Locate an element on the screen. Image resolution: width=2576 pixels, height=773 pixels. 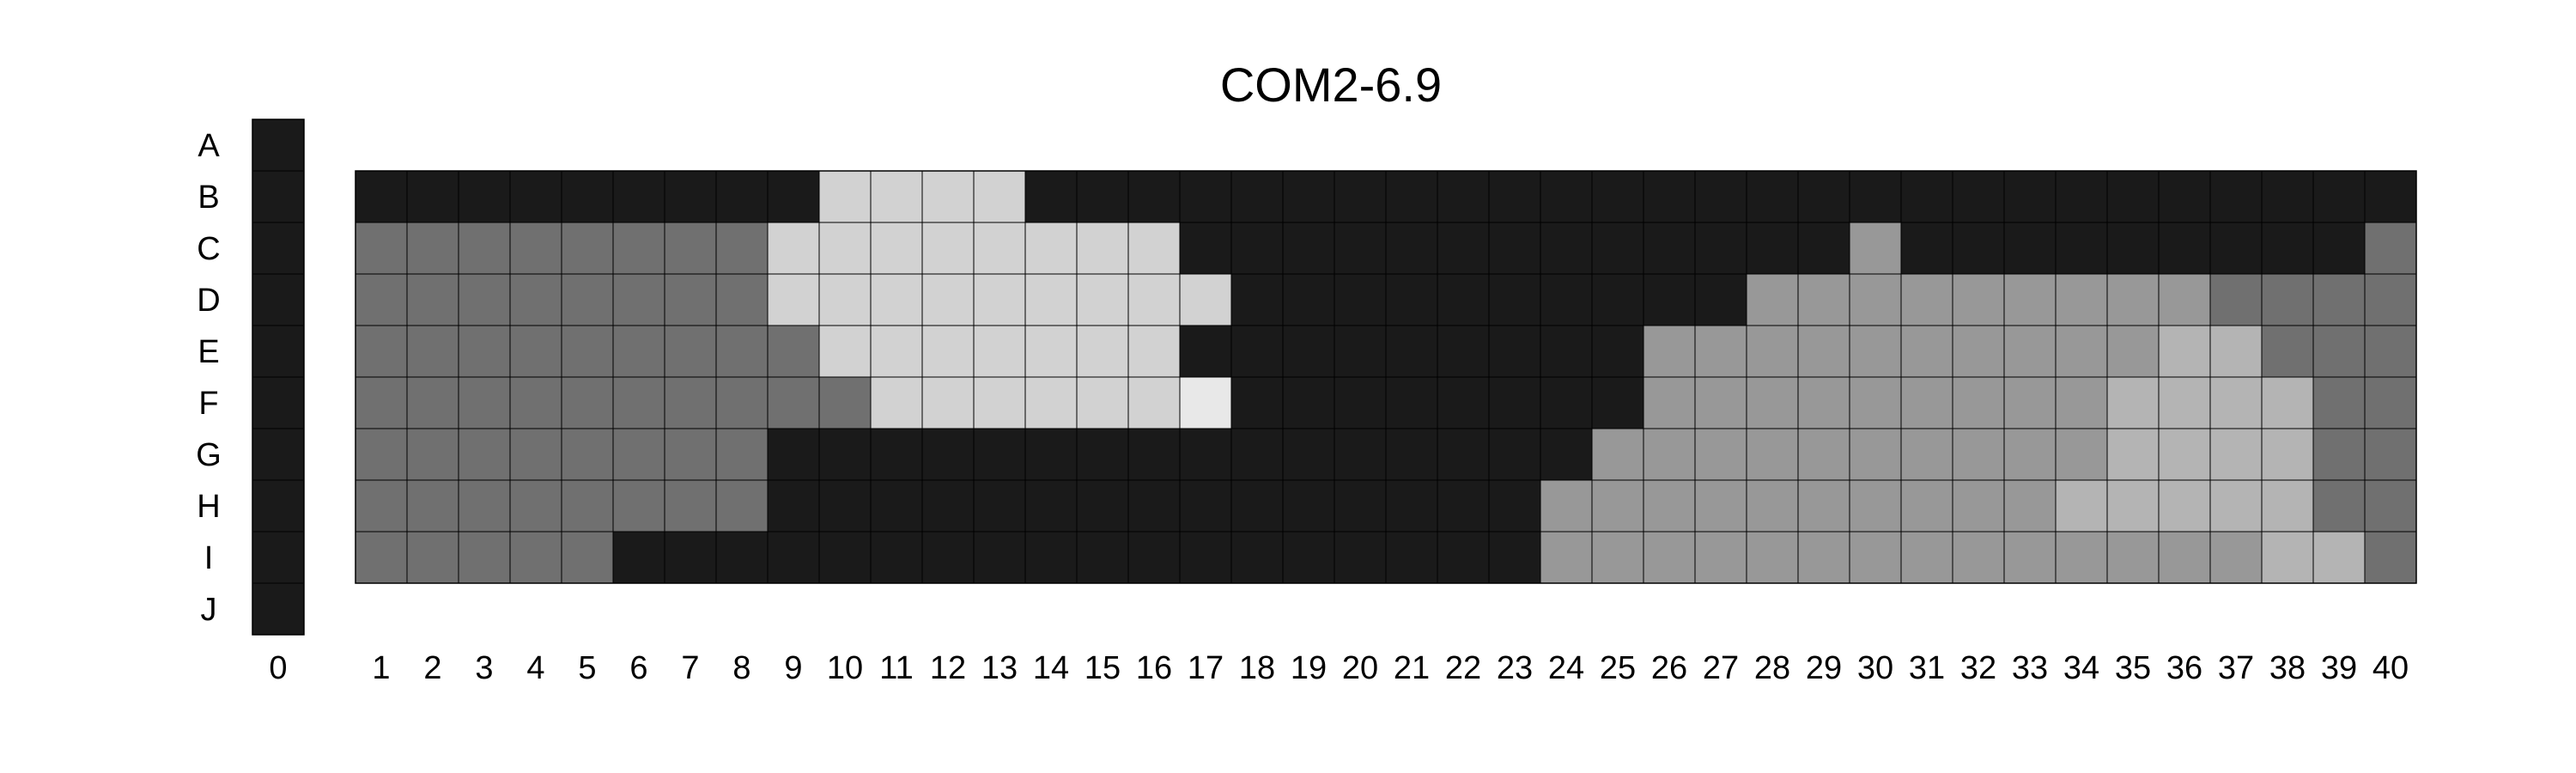
chart-title: COM2-6.9 is located at coordinates (1331, 85).